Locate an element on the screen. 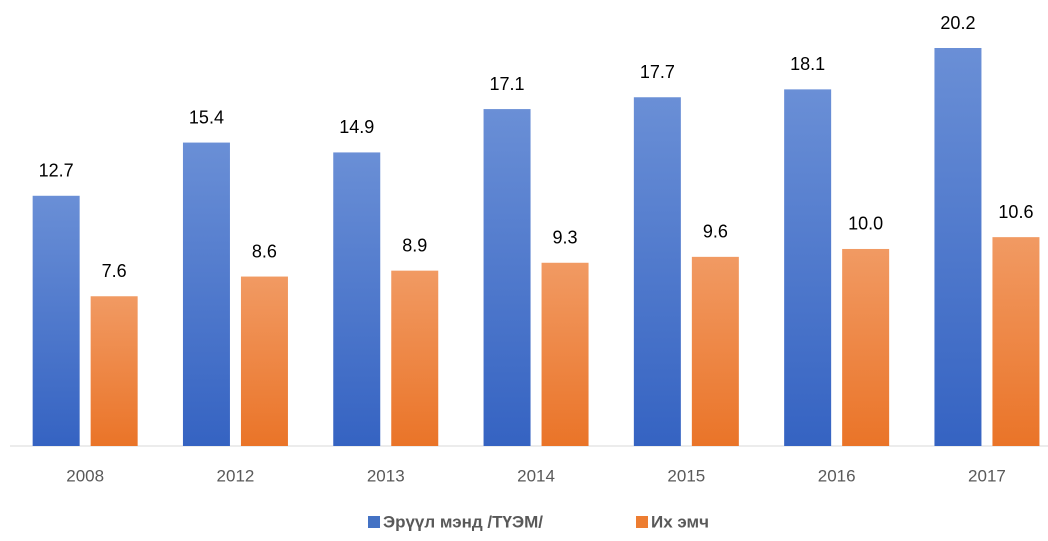 Image resolution: width=1048 pixels, height=541 pixels. value-label: 10.0 is located at coordinates (865, 224).